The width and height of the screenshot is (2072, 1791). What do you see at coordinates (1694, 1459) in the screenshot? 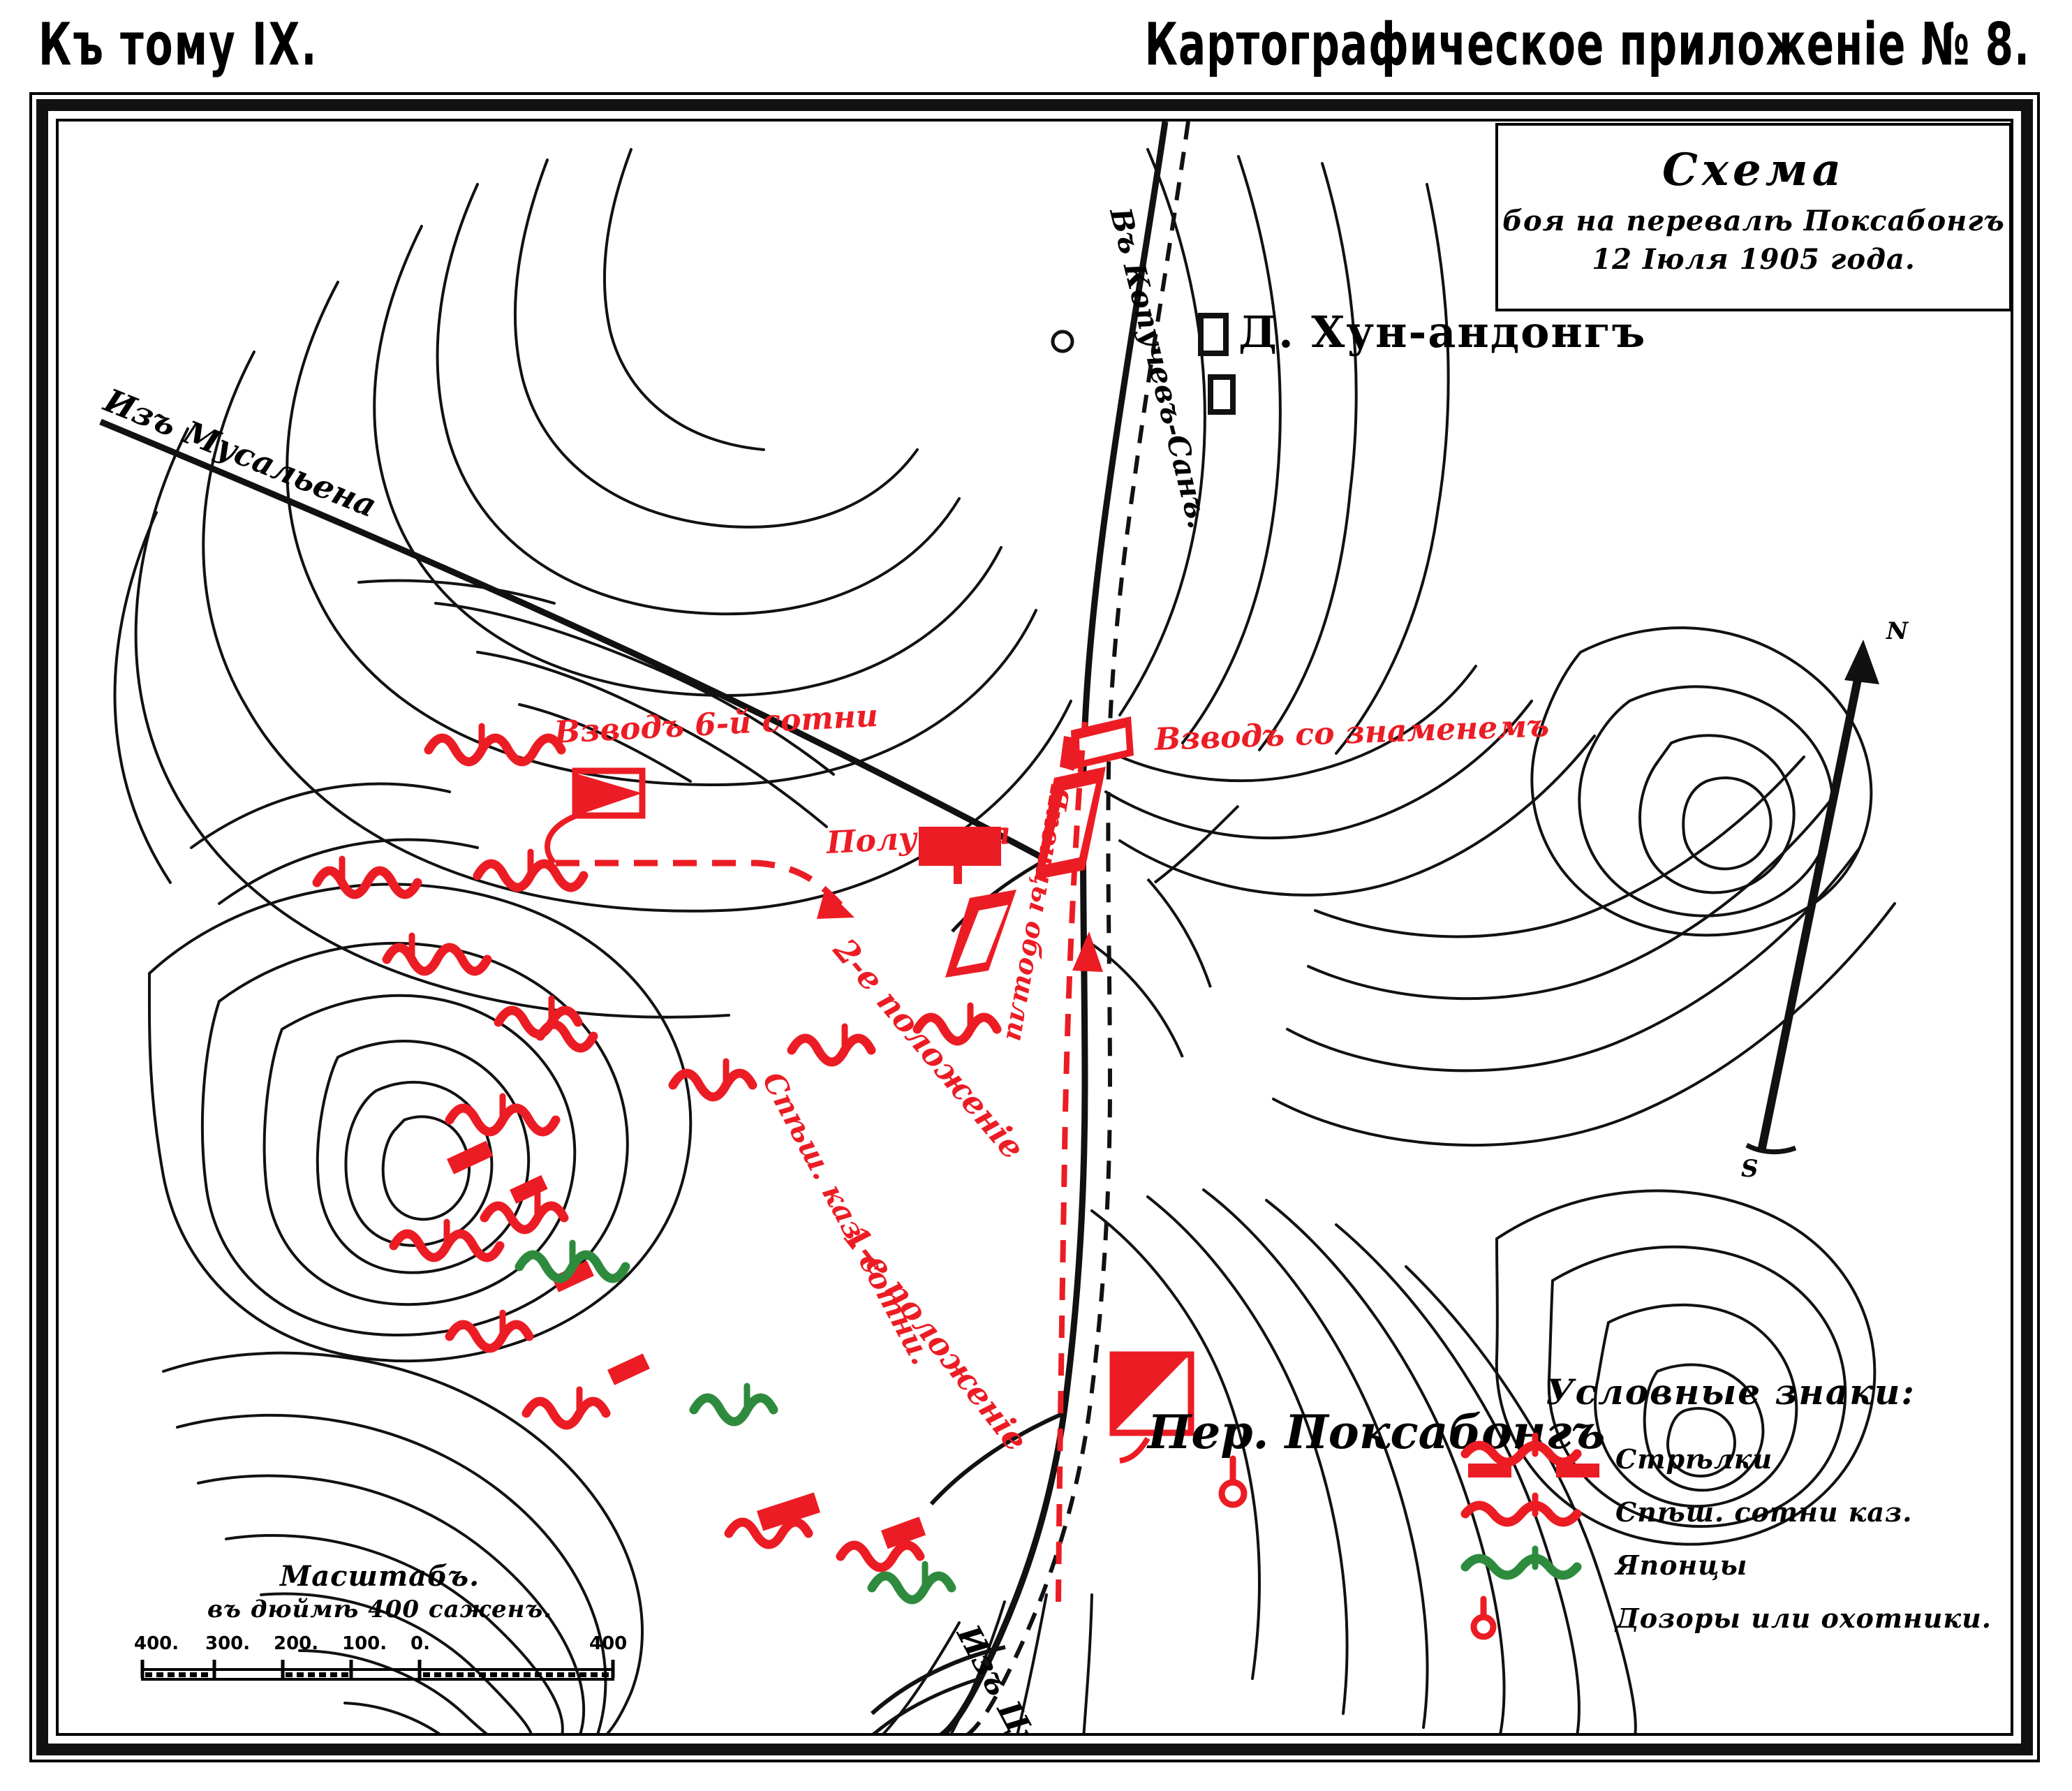
I see `legend-label-riflemen: Стрѣлки` at bounding box center [1694, 1459].